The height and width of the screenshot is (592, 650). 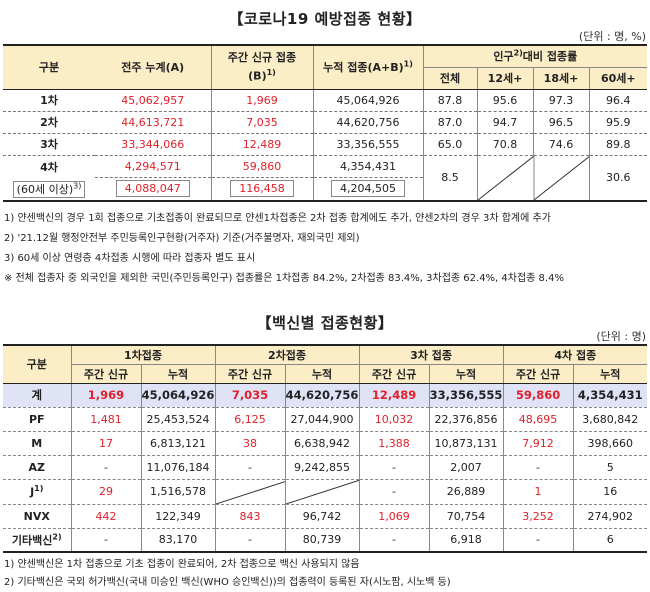 I want to click on weekly-cell: 17, so click(x=105, y=442).